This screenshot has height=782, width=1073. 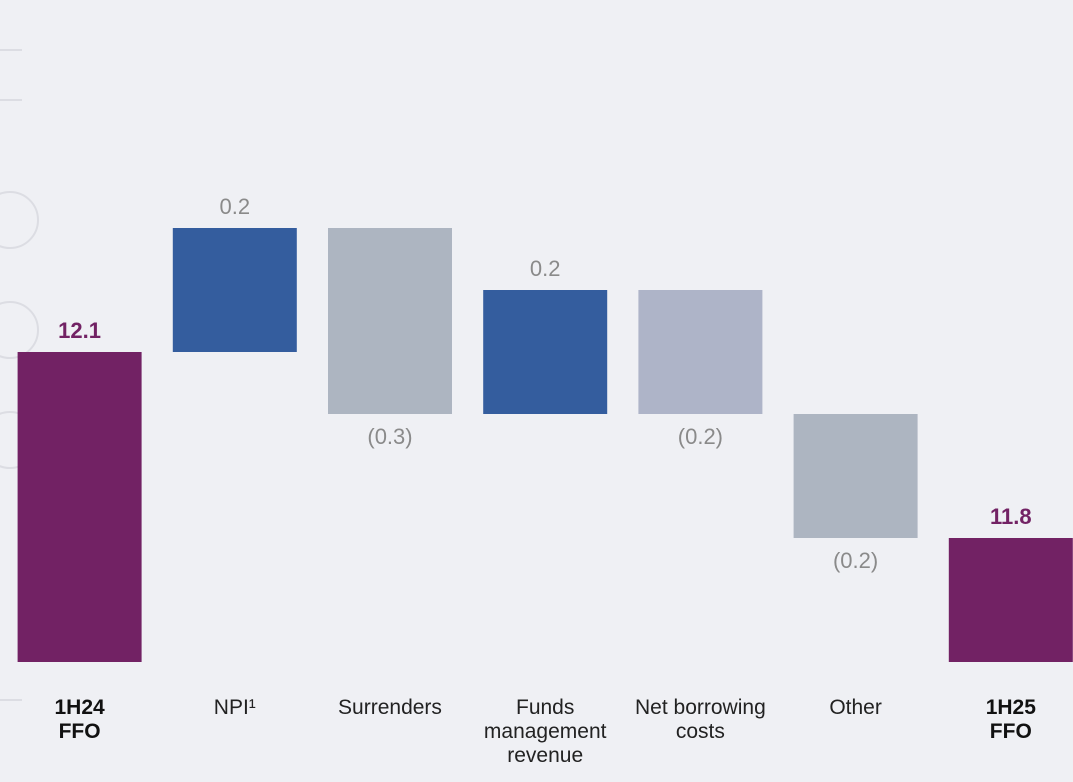 What do you see at coordinates (1011, 516) in the screenshot?
I see `value-label: 11.8` at bounding box center [1011, 516].